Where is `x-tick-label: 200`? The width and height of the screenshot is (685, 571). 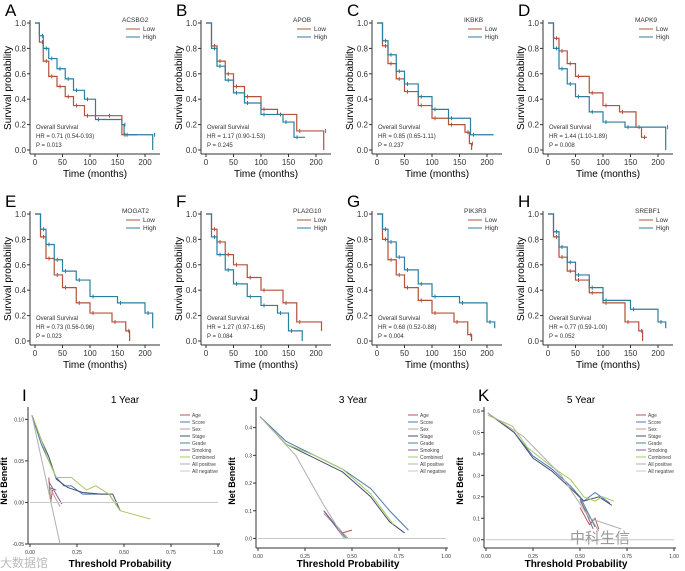
x-tick-label: 200 is located at coordinates (487, 353).